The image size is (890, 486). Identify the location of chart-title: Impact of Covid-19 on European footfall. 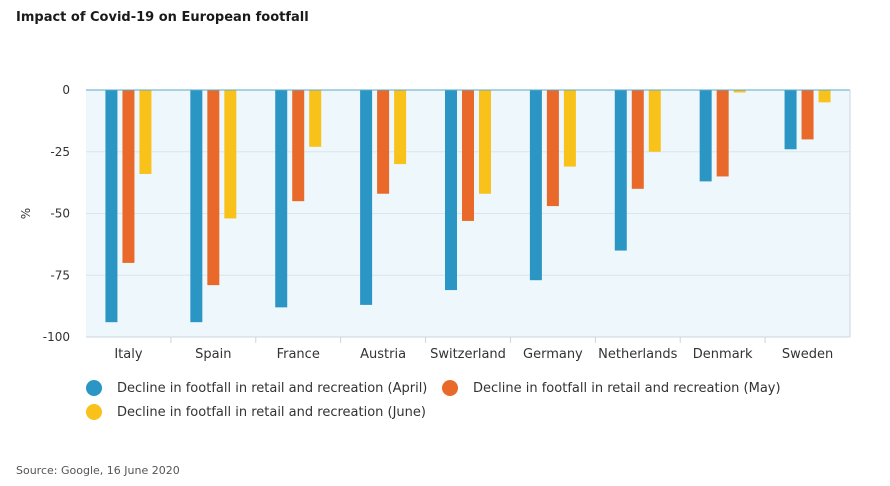
(162, 17).